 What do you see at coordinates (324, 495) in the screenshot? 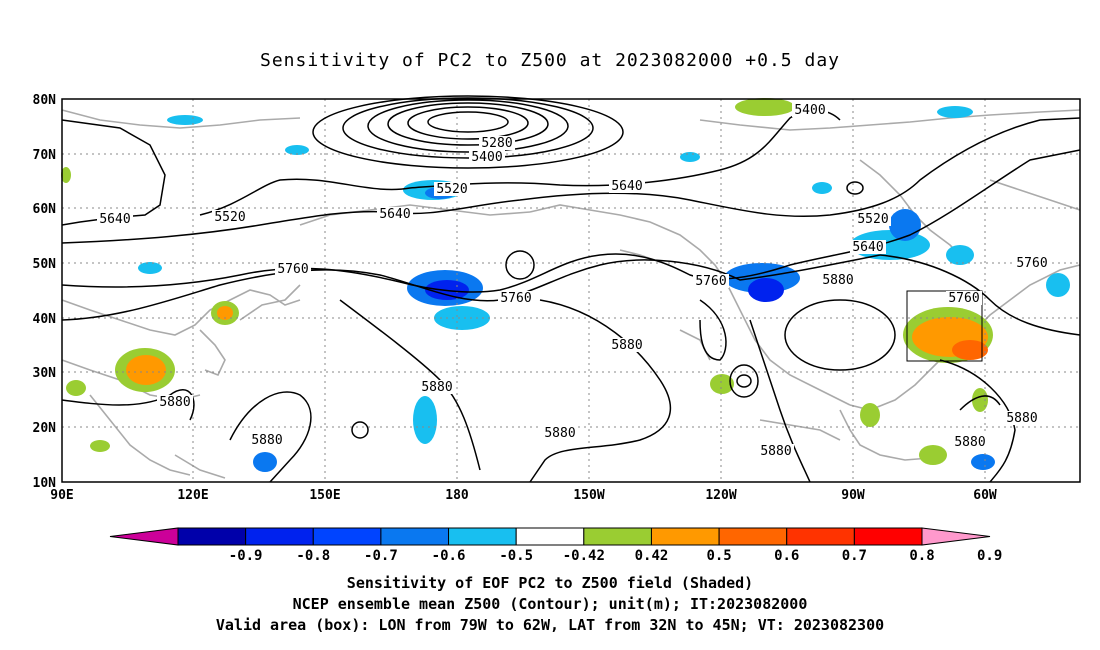
I see `lon-label: 150E` at bounding box center [324, 495].